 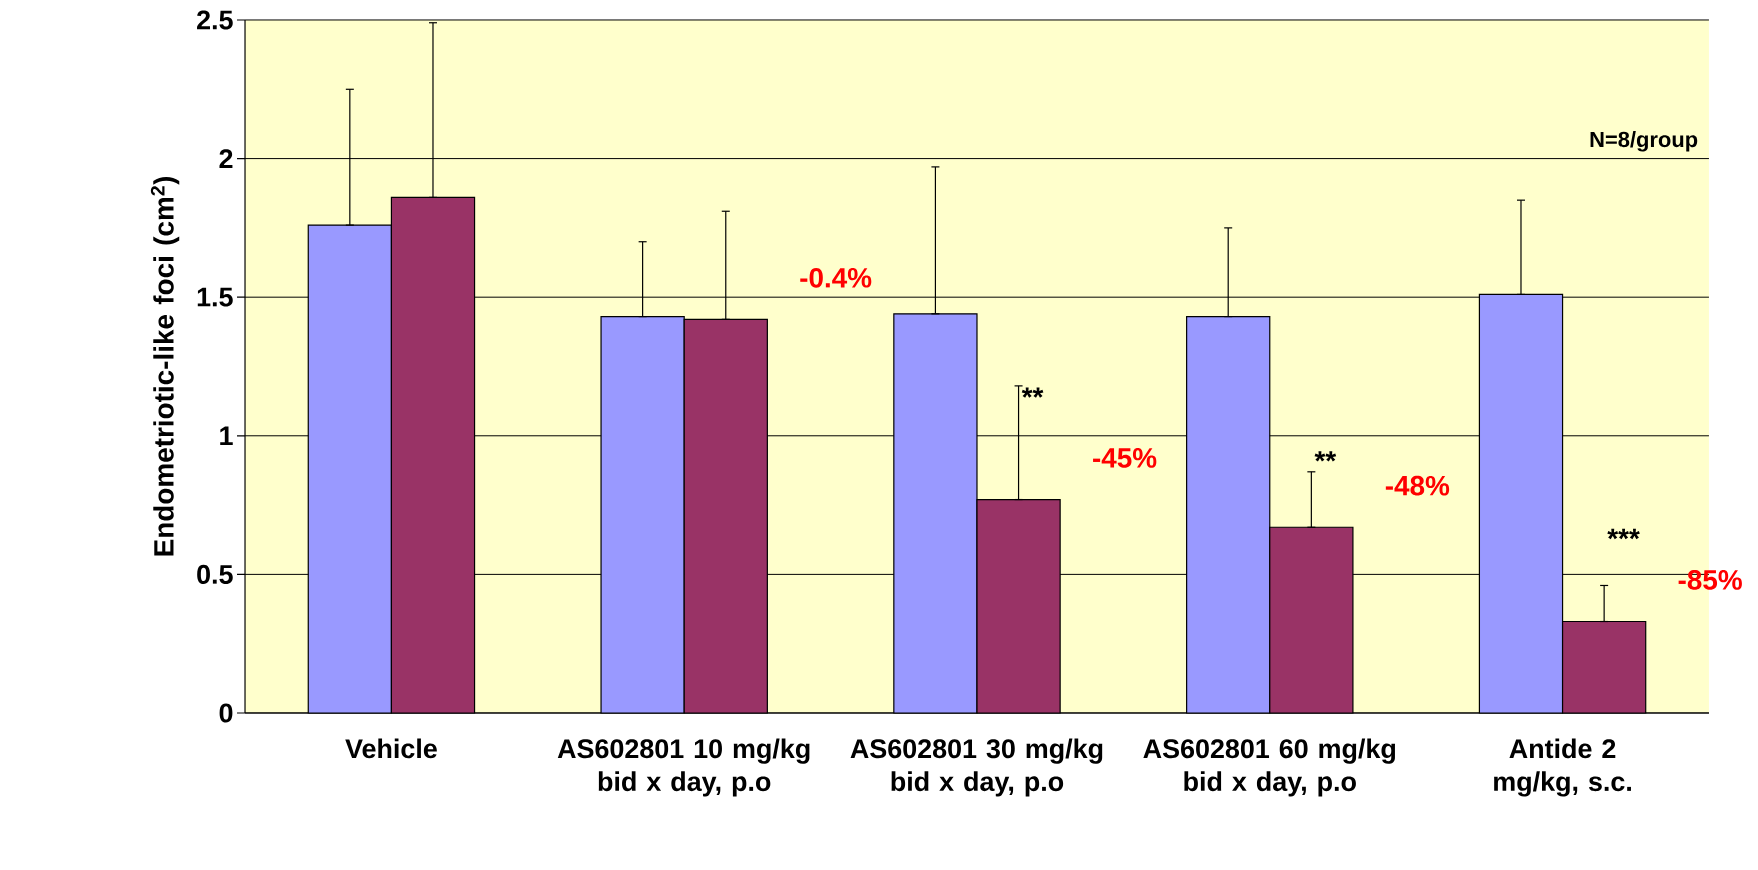 What do you see at coordinates (1417, 485) in the screenshot?
I see `annotation: -48%` at bounding box center [1417, 485].